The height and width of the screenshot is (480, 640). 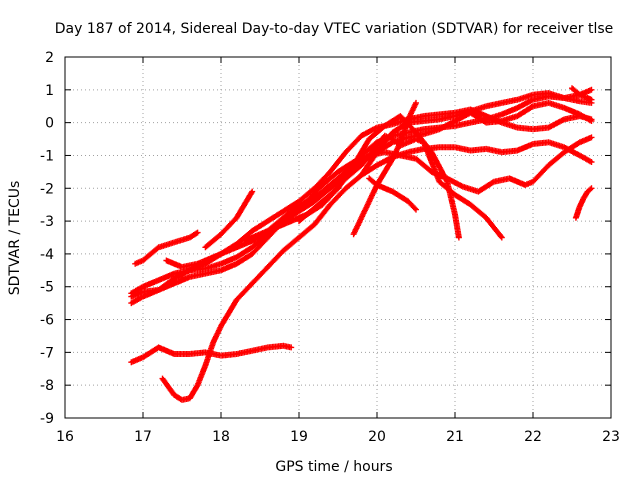 What do you see at coordinates (221, 437) in the screenshot?
I see `x-tick-label: 18` at bounding box center [221, 437].